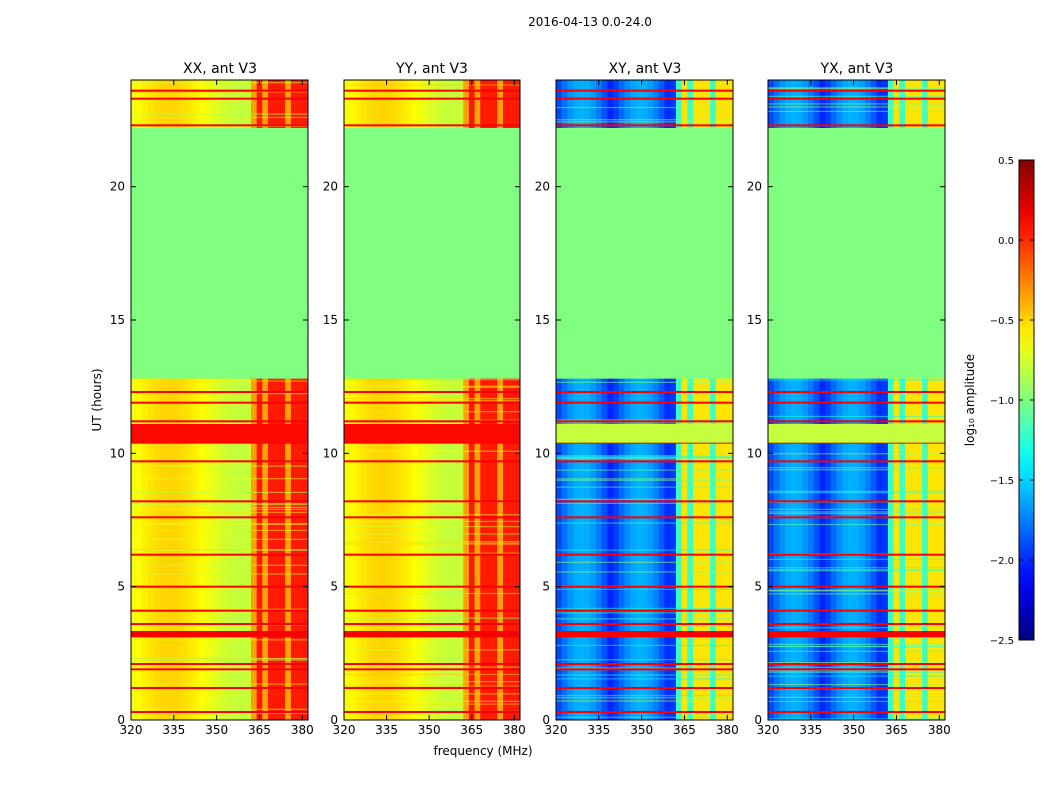 This screenshot has width=1050, height=800. Describe the element at coordinates (330, 453) in the screenshot. I see `y-tick-label: 10` at that location.